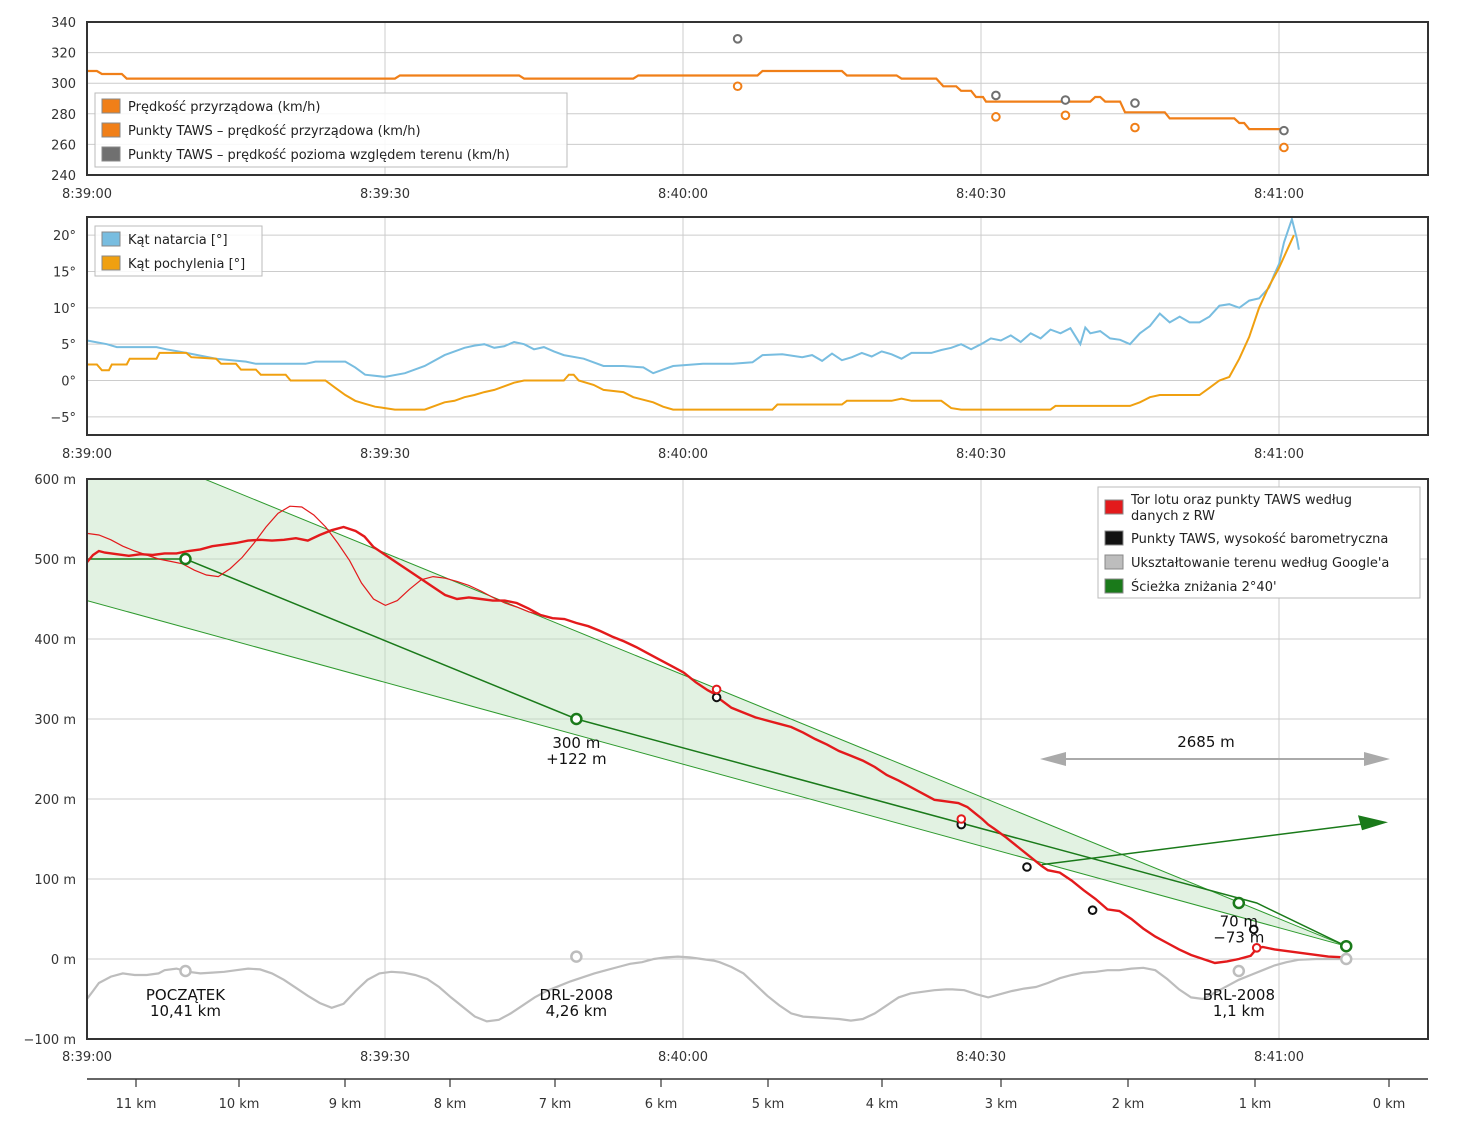 The height and width of the screenshot is (1125, 1458). What do you see at coordinates (1377, 759) in the screenshot?
I see `measure-arrow-right` at bounding box center [1377, 759].